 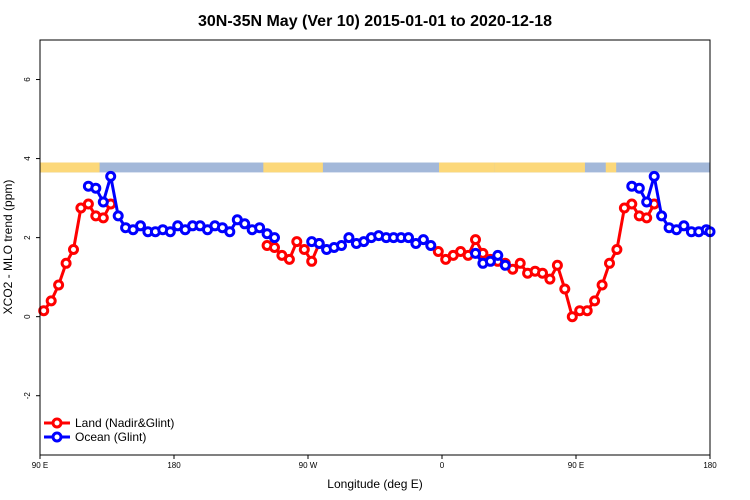 I want to click on ocean-band, so click(x=375, y=167).